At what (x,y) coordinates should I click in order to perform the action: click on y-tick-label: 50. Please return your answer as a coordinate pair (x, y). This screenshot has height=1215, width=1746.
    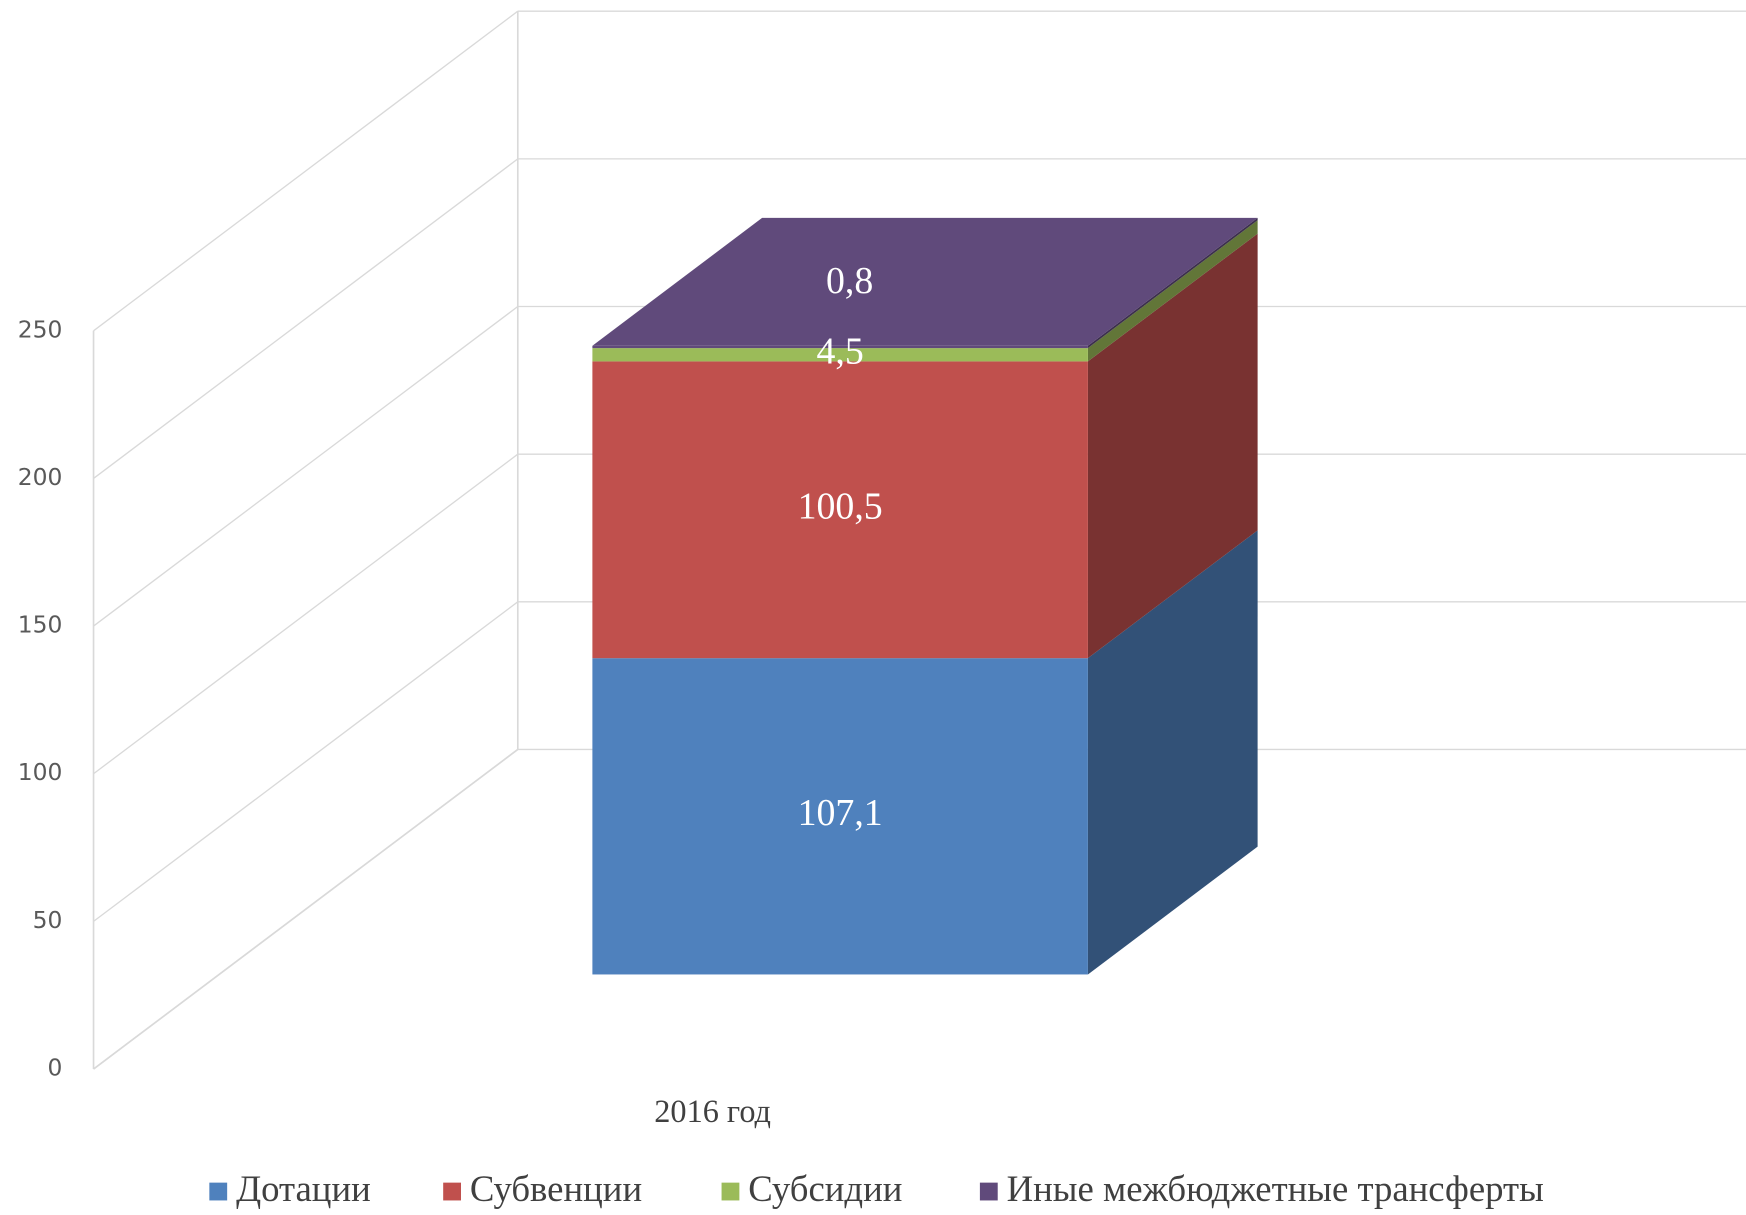
    Looking at the image, I should click on (48, 920).